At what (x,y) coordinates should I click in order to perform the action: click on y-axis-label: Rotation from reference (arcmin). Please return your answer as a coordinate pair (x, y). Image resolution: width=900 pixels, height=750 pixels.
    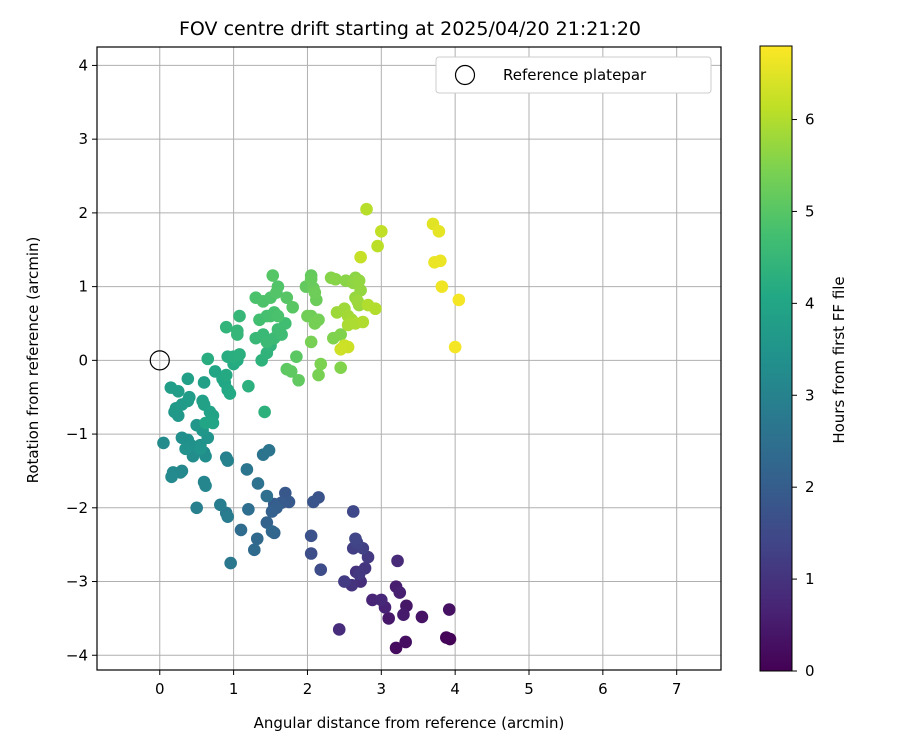
    Looking at the image, I should click on (33, 360).